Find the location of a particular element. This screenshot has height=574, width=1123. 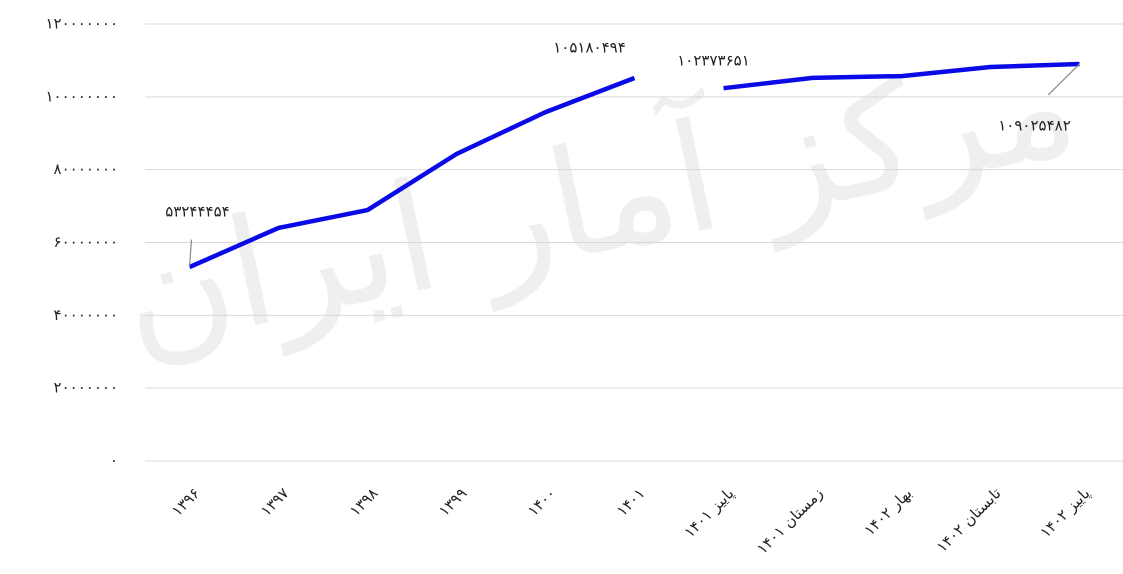

value-label: ۱۰۲۳۷۳۶۵۱ is located at coordinates (713, 61).